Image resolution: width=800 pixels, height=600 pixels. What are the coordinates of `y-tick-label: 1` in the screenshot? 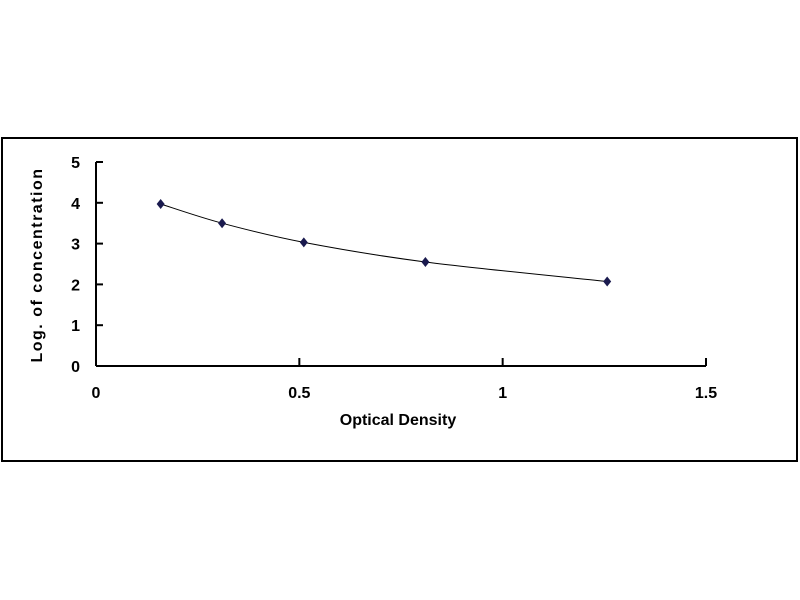 It's located at (75, 326).